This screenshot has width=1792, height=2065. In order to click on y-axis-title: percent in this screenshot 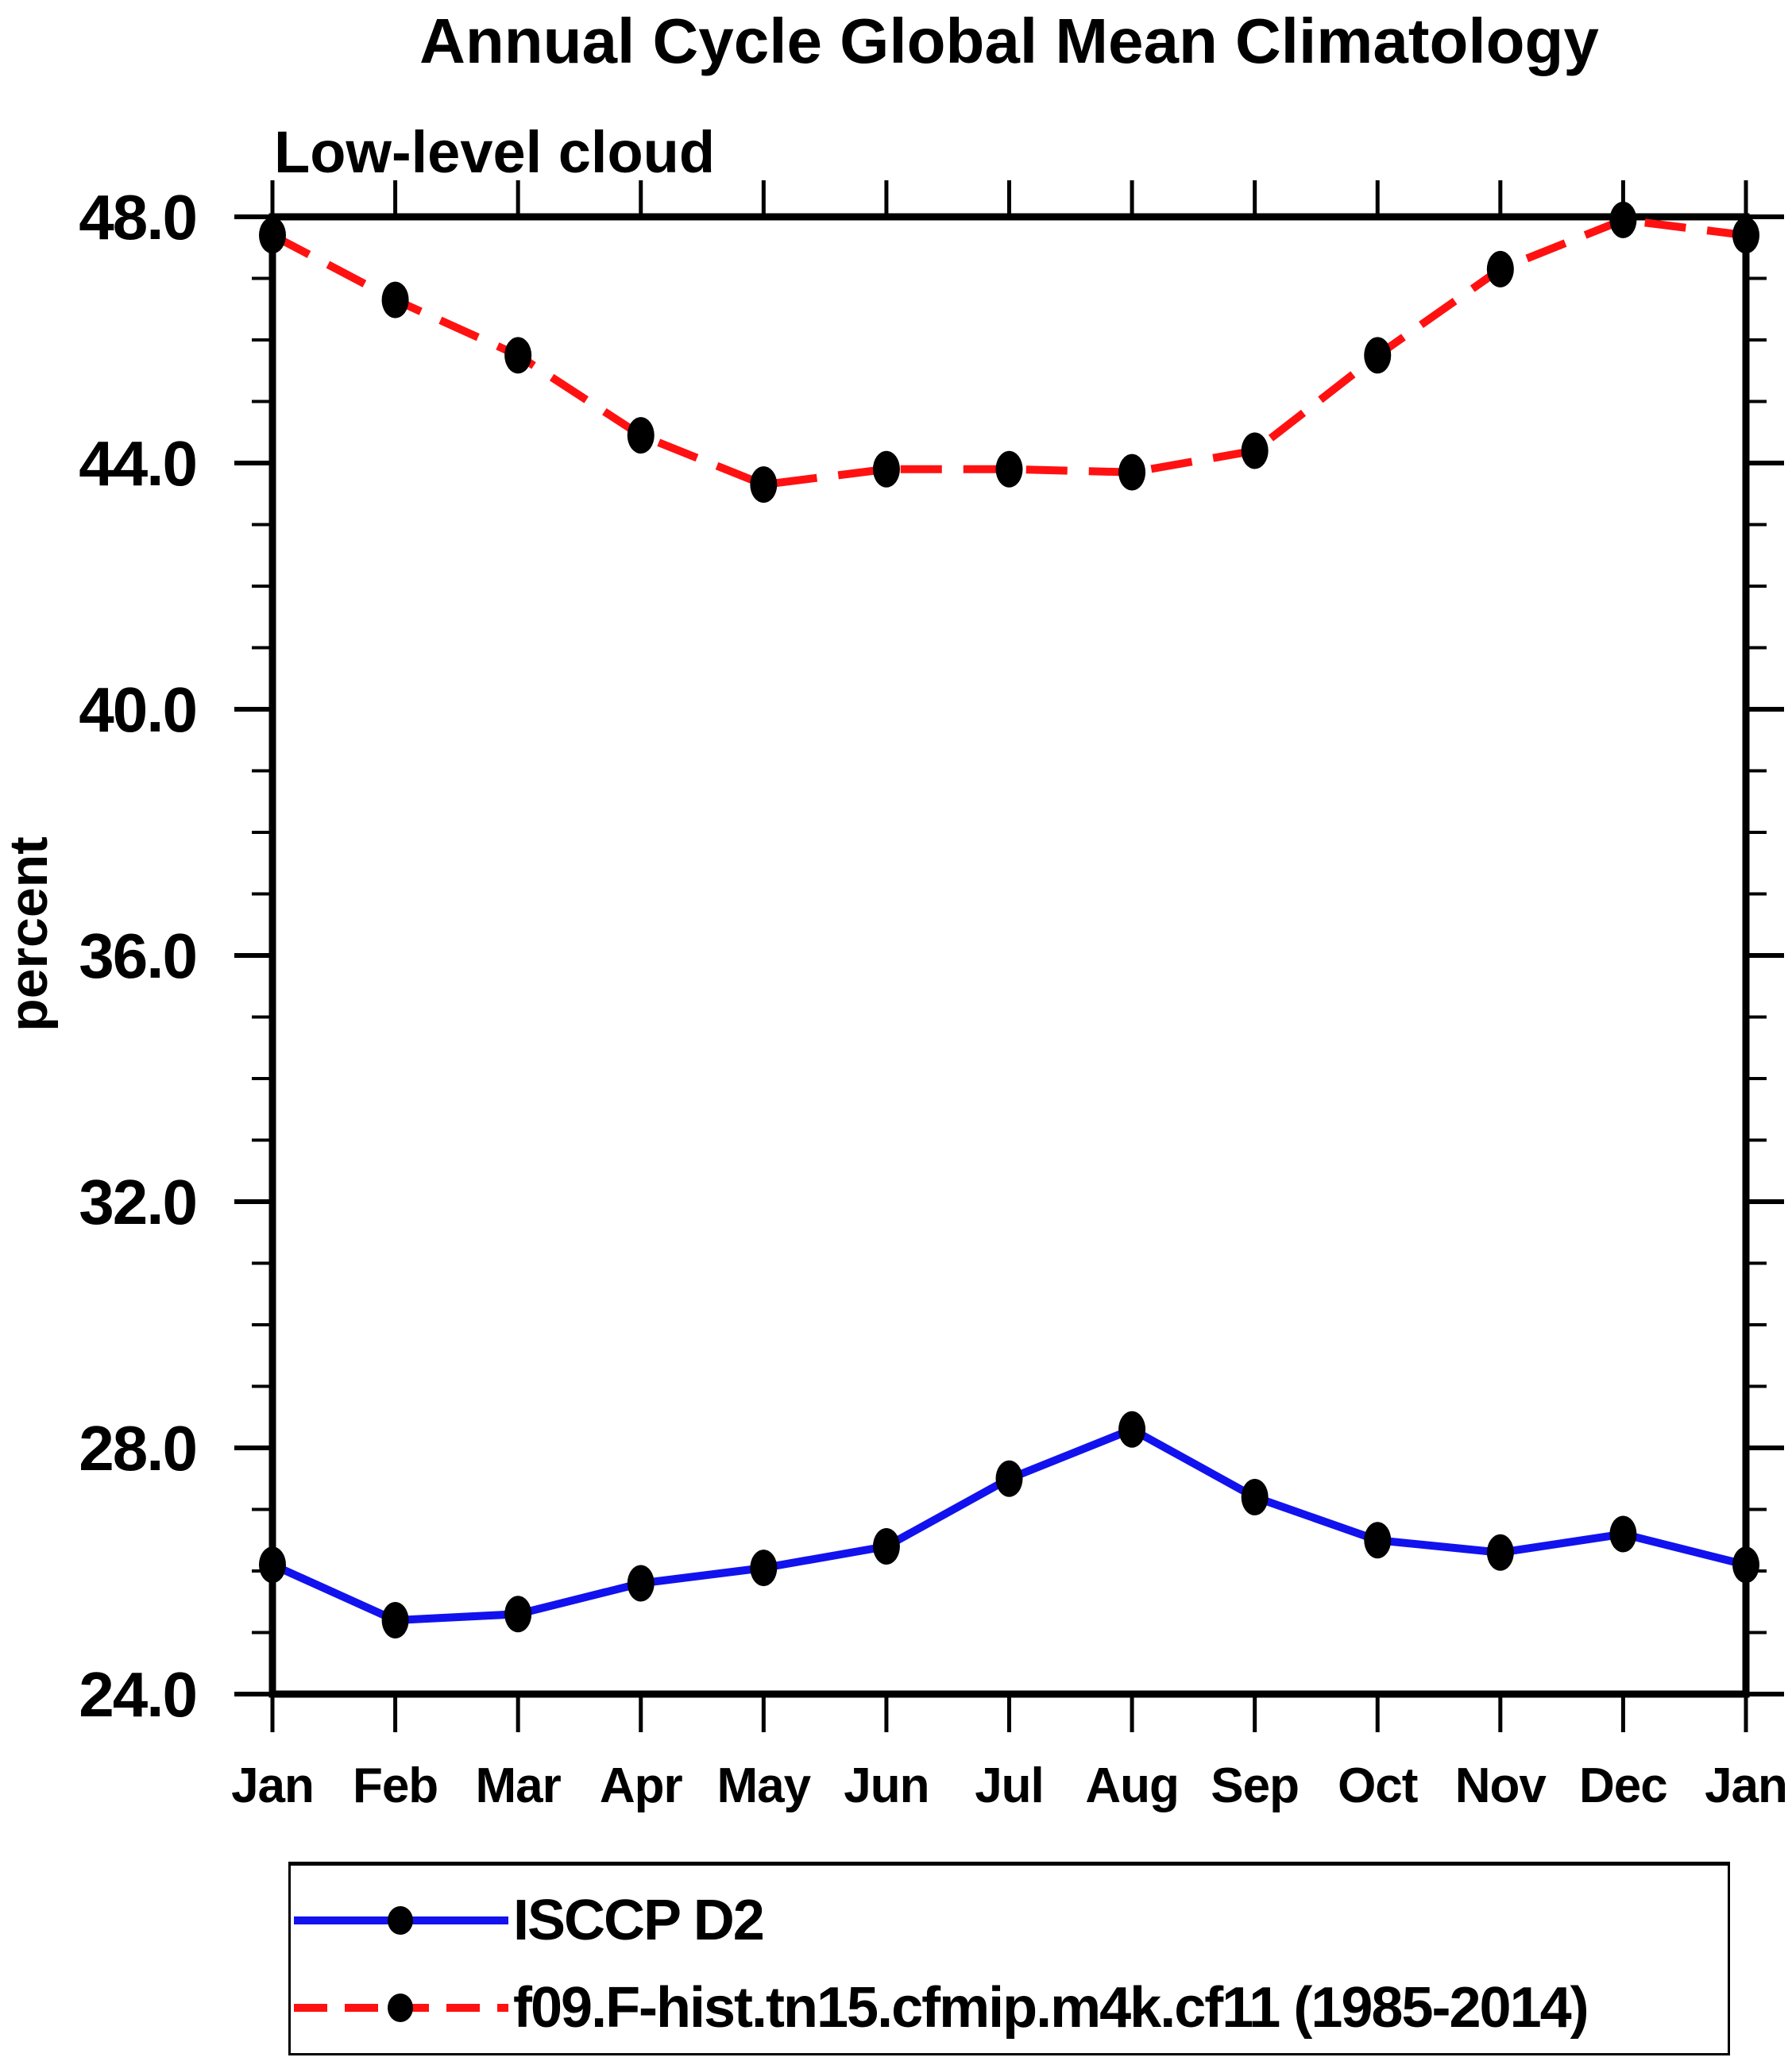, I will do `click(29, 934)`.